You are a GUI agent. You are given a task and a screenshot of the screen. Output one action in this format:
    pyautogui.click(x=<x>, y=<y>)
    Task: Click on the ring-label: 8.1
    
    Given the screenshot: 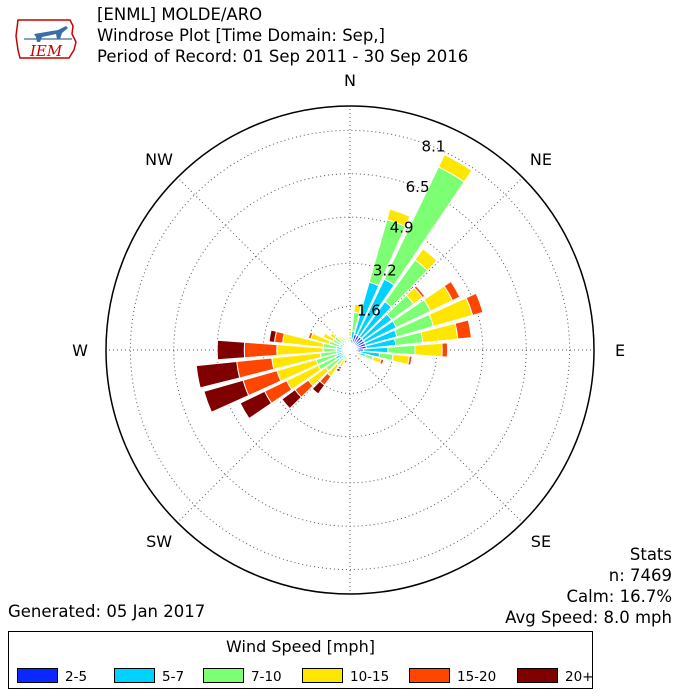 What is the action you would take?
    pyautogui.click(x=434, y=147)
    